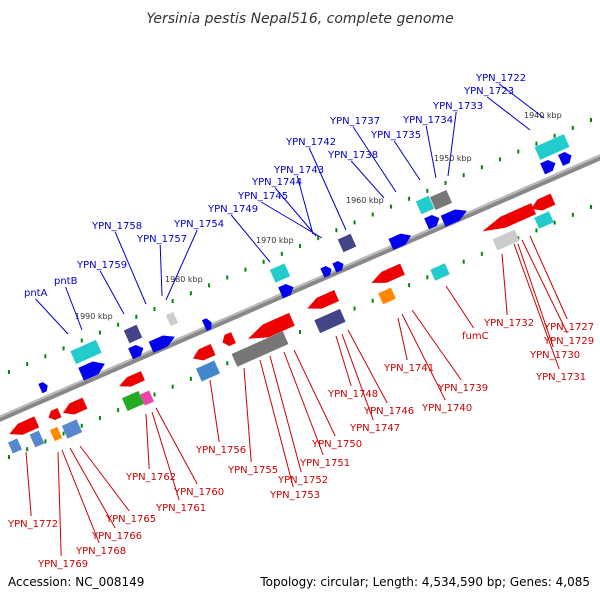  What do you see at coordinates (276, 182) in the screenshot?
I see `forward-gene-label: YPN_1744` at bounding box center [276, 182].